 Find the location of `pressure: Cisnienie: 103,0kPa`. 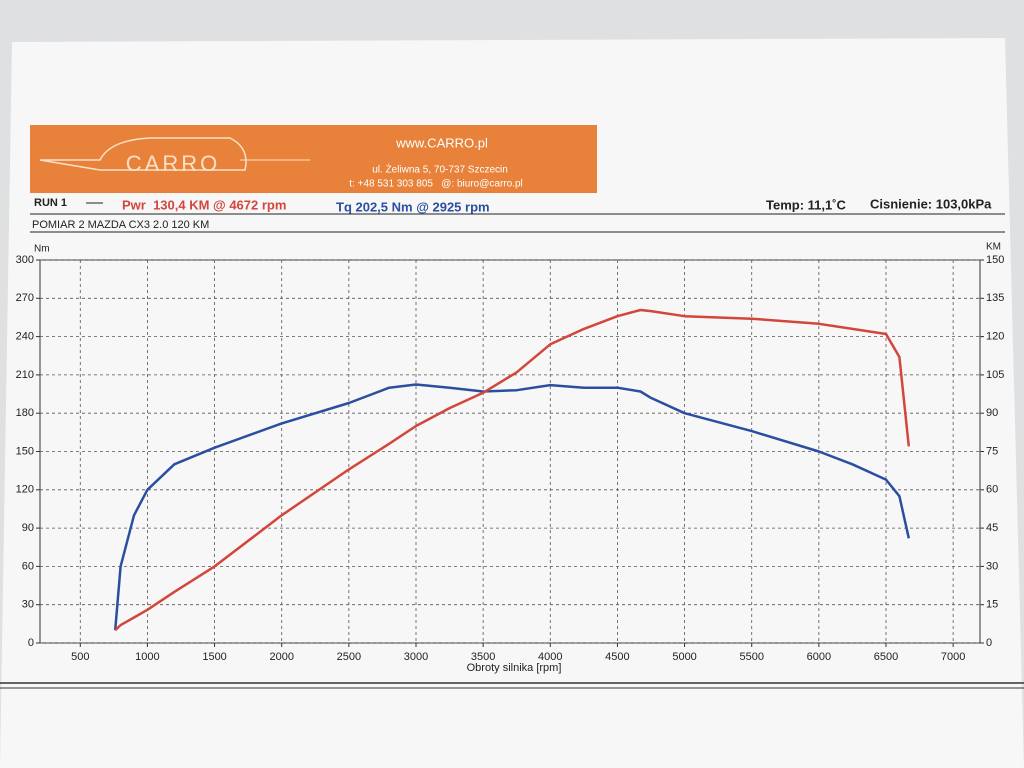

pressure: Cisnienie: 103,0kPa is located at coordinates (931, 203).